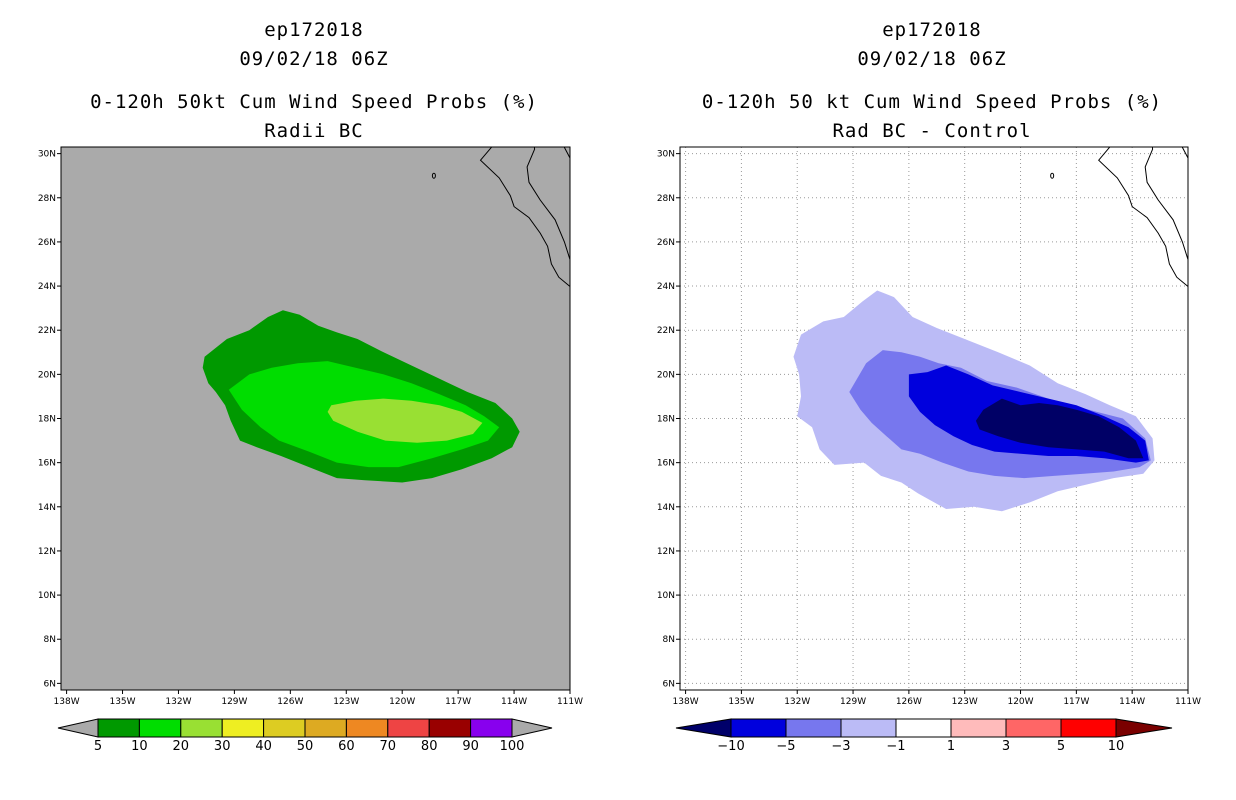 The width and height of the screenshot is (1236, 800). Describe the element at coordinates (314, 45) in the screenshot. I see `left-panel-title: ep172018 09/02/18 06Z` at that location.